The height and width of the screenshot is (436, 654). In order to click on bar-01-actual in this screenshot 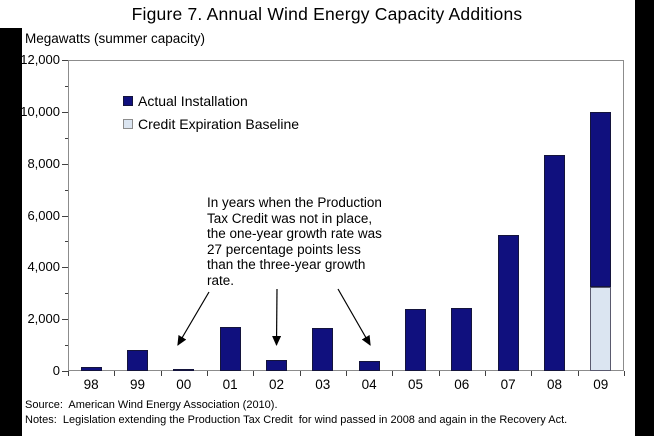, I will do `click(230, 348)`.